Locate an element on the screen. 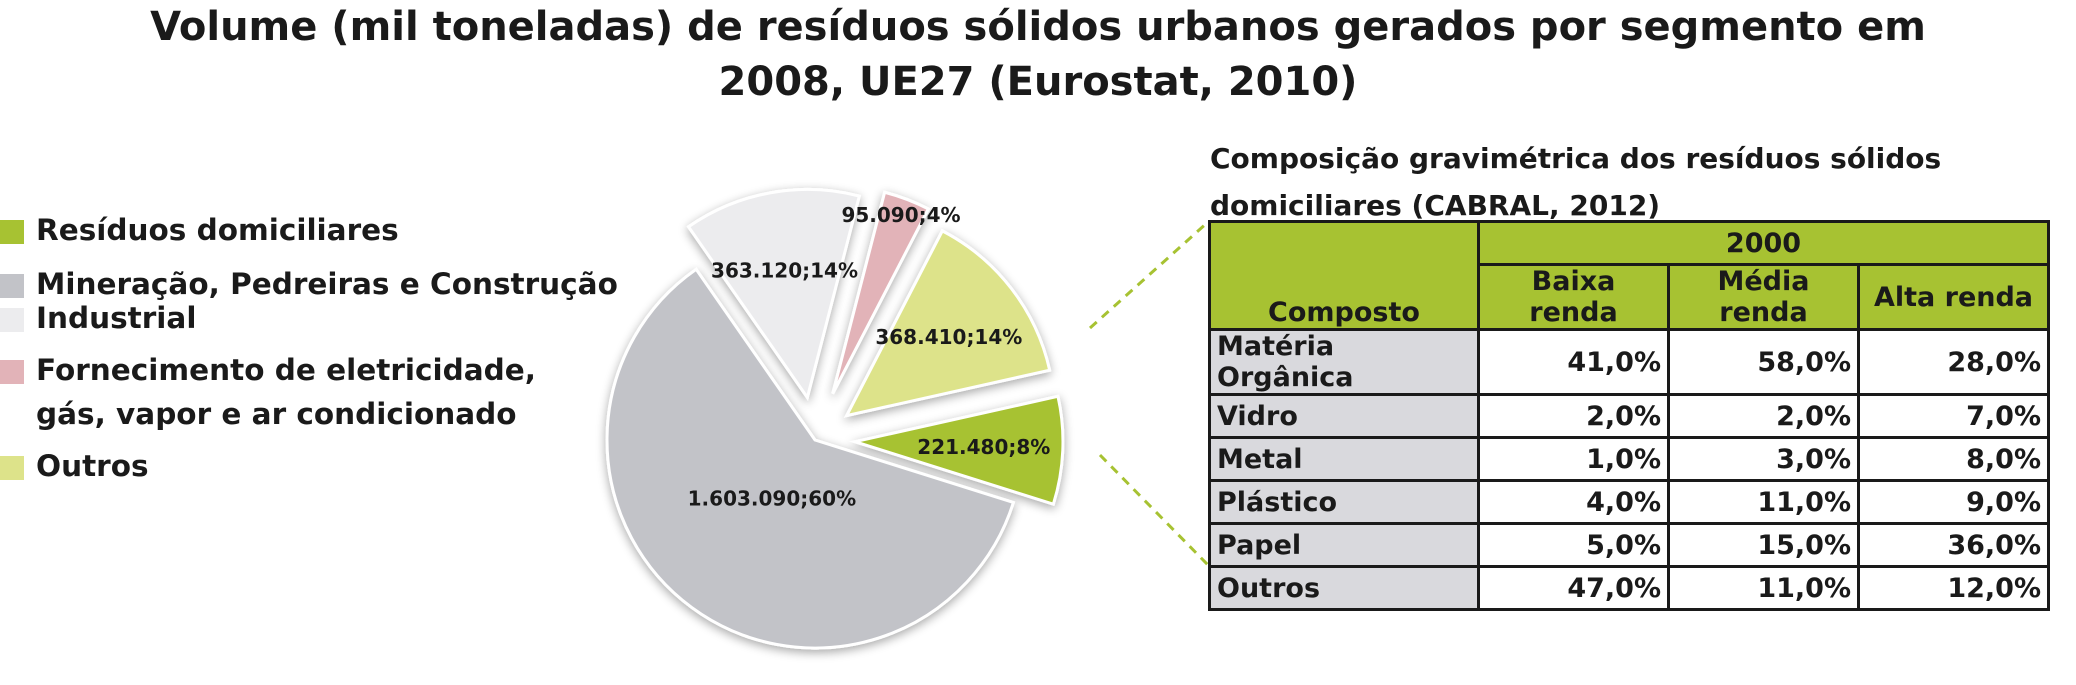 The width and height of the screenshot is (2076, 685). header-year: 2000 is located at coordinates (1763, 243).